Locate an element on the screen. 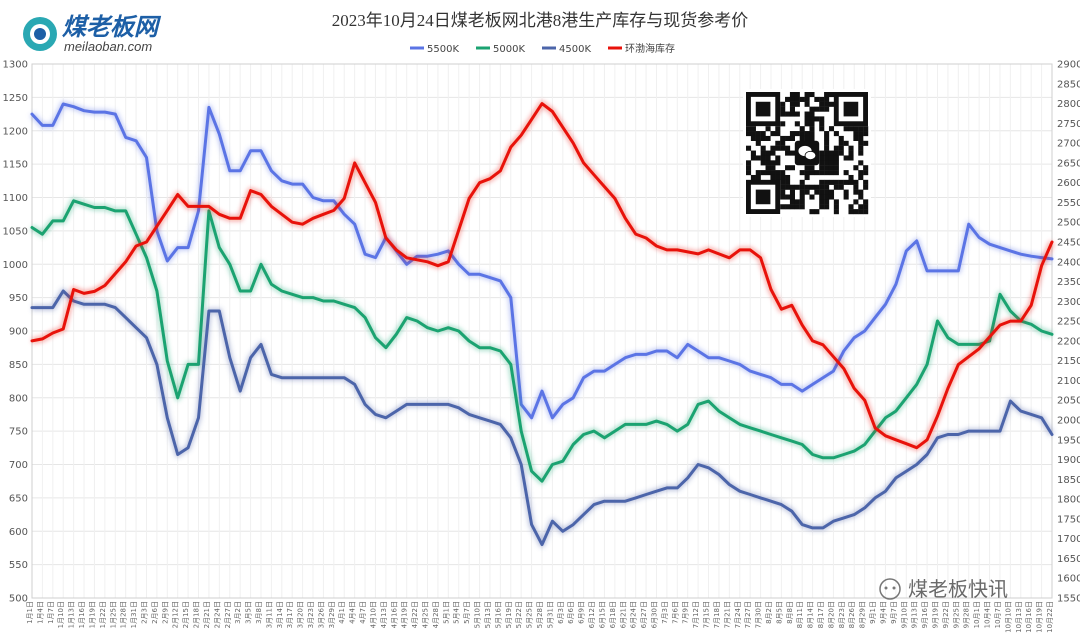 This screenshot has height=639, width=1080. x-tick-label: 1月31日 is located at coordinates (134, 614).